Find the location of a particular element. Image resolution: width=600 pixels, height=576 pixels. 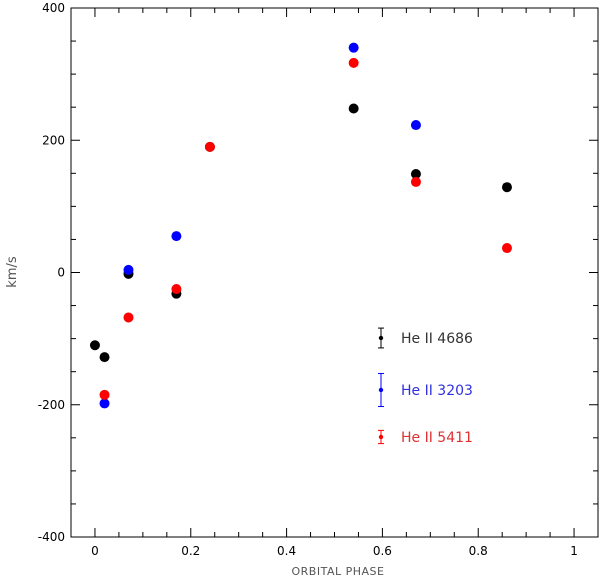

x-tick-label: 0 is located at coordinates (95, 551).